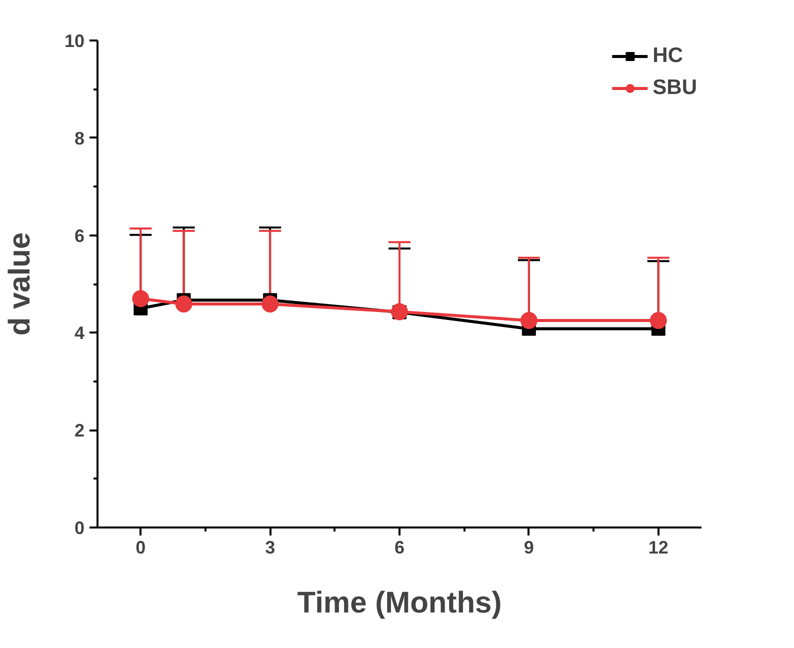  What do you see at coordinates (74, 41) in the screenshot?
I see `y-tick-label: 10` at bounding box center [74, 41].